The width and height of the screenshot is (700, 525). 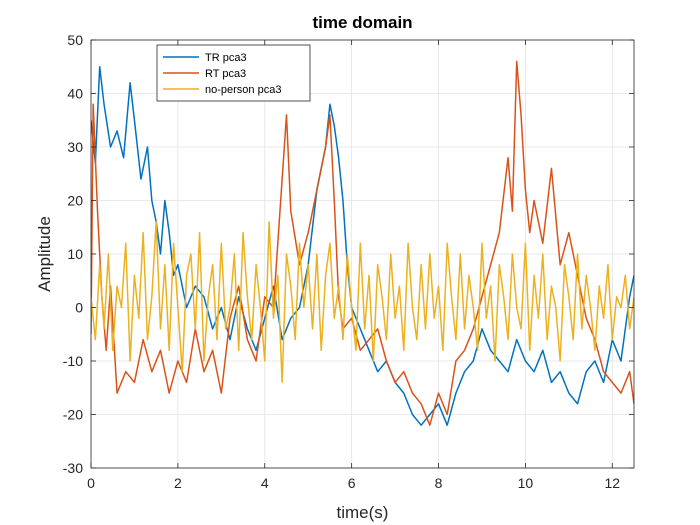 What do you see at coordinates (612, 483) in the screenshot?
I see `x-tick-label: 12` at bounding box center [612, 483].